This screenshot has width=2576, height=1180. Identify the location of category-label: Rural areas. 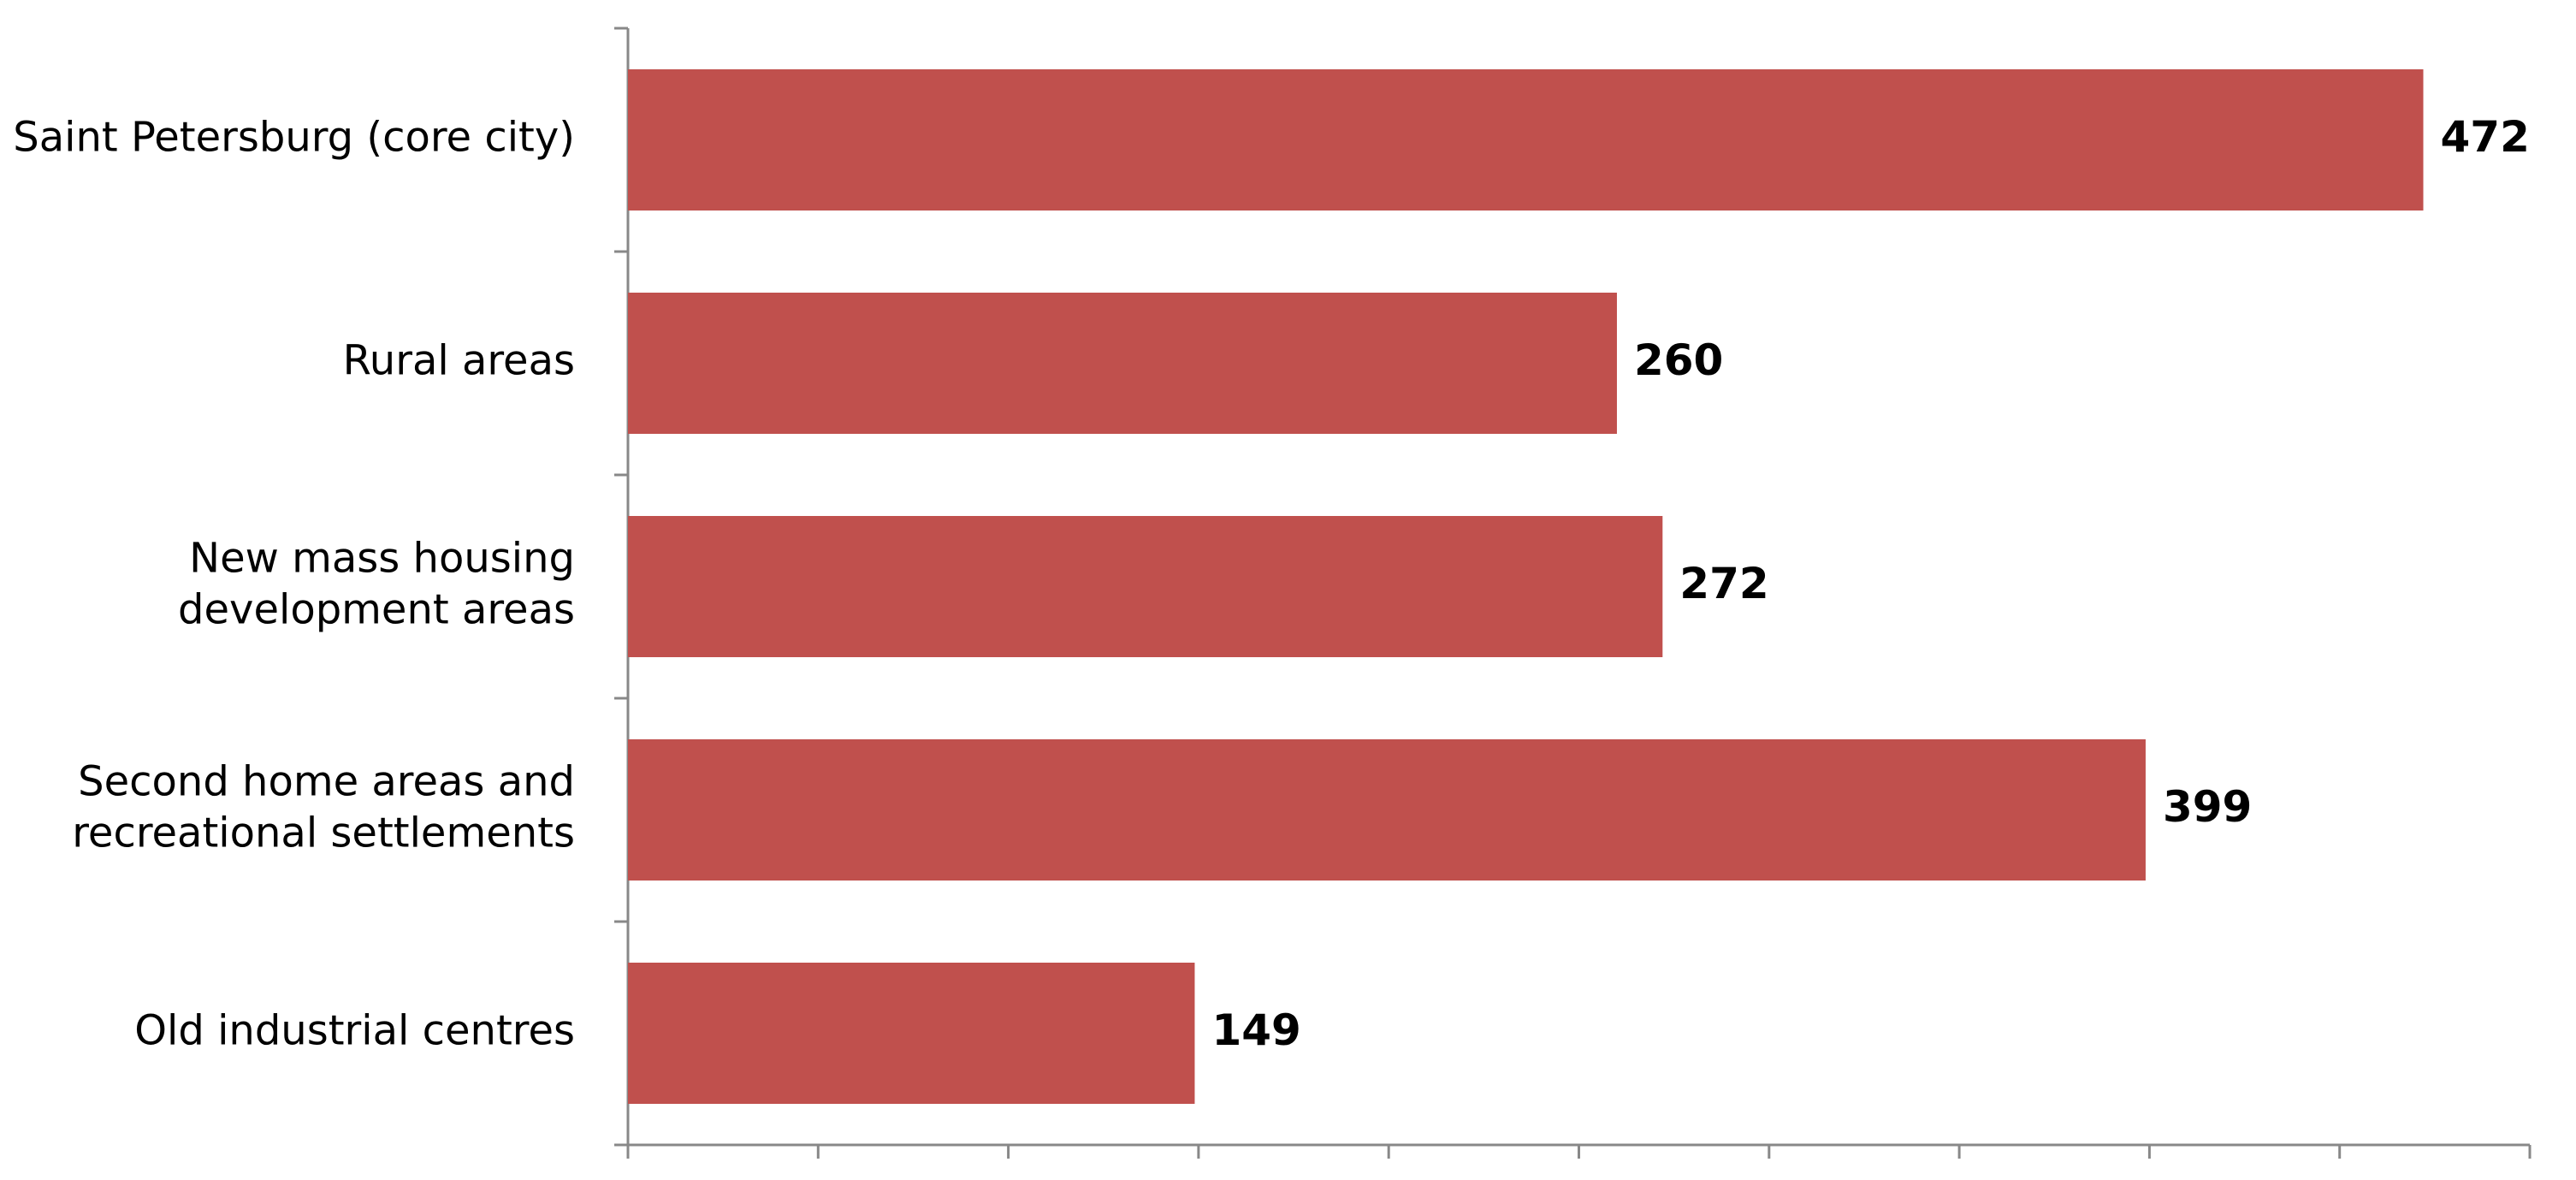
(459, 361).